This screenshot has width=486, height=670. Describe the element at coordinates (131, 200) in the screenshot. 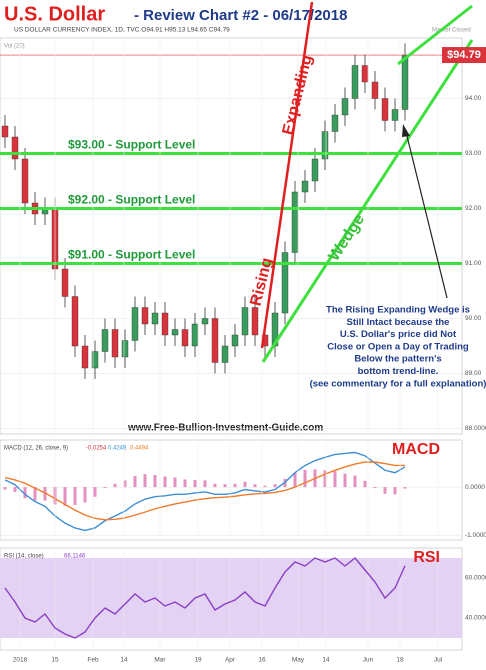

I see `support-label: $92.00 - Support Level` at that location.